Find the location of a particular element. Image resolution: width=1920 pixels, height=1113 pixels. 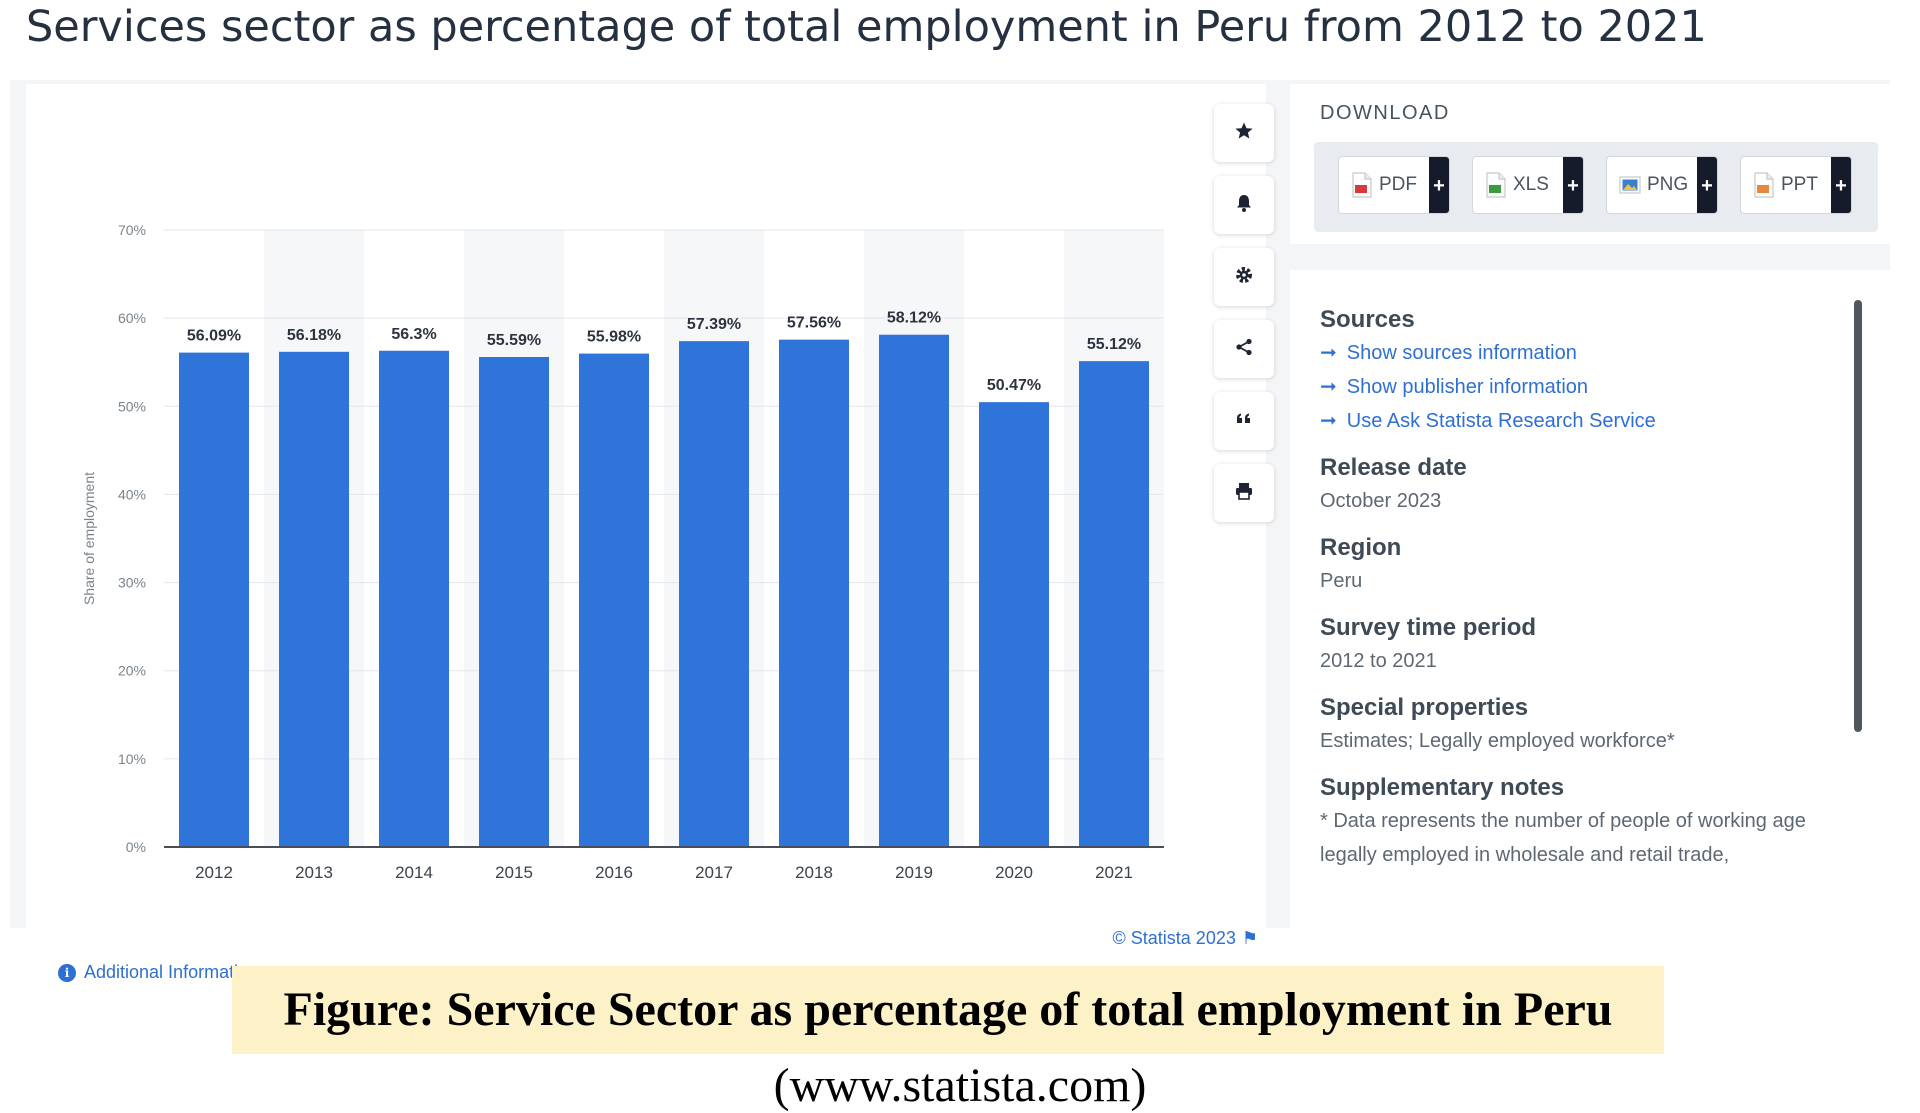

x-tick-label: 2014 is located at coordinates (414, 872).